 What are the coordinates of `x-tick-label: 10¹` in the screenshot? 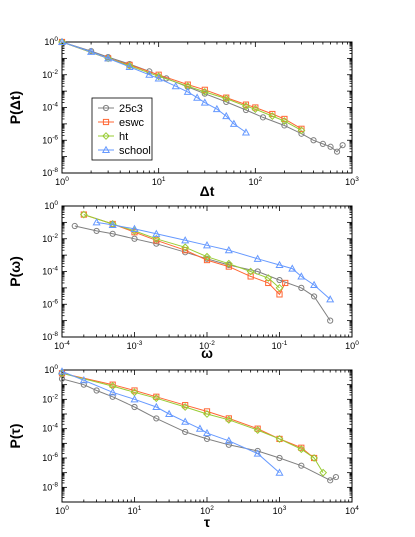 It's located at (135, 510).